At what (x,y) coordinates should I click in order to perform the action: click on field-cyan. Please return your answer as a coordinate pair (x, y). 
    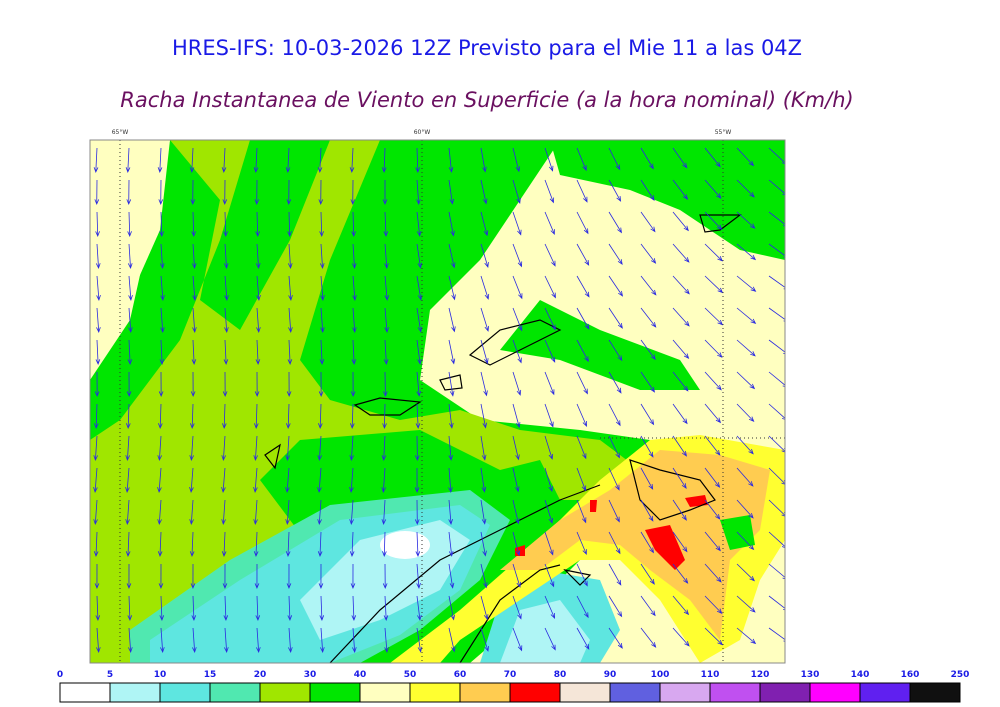
    Looking at the image, I should click on (545, 631).